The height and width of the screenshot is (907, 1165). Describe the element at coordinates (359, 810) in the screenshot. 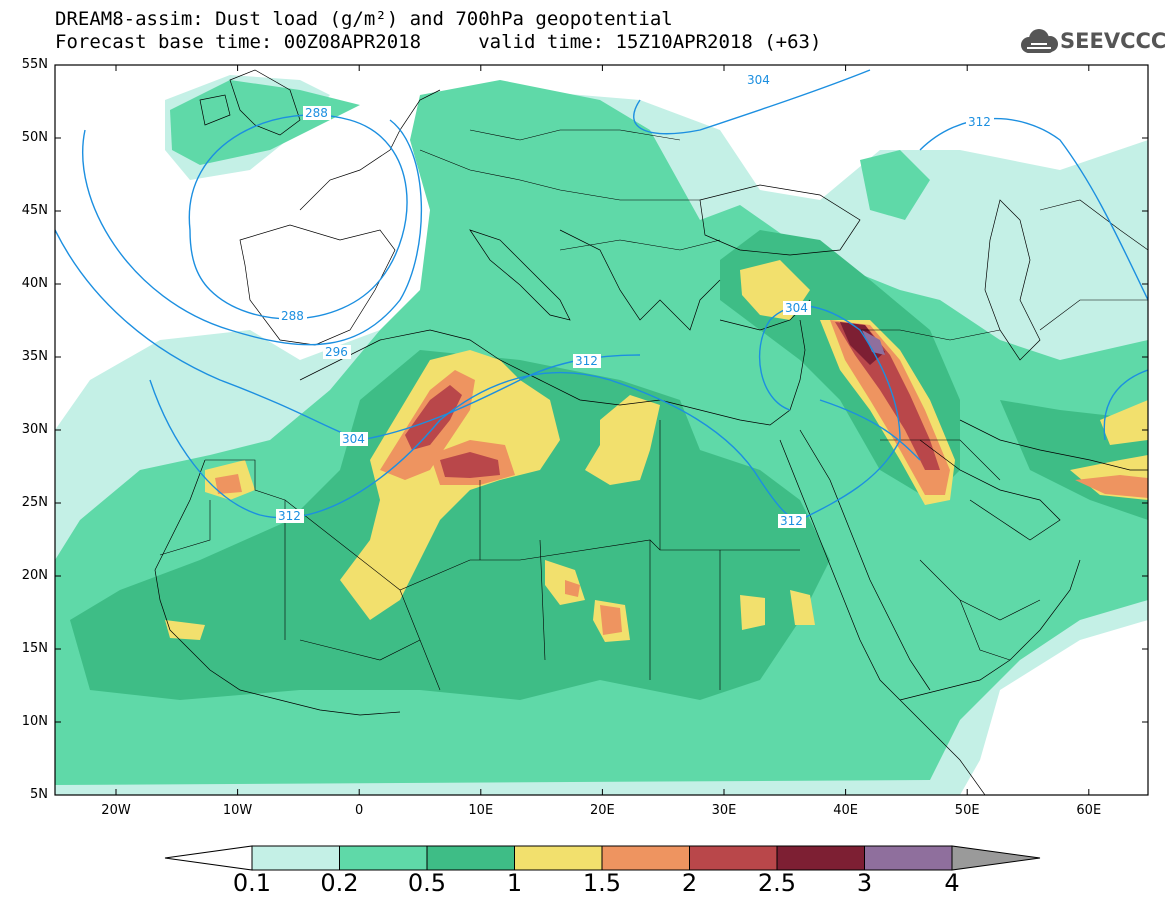

I see `longitude-label: 0` at that location.